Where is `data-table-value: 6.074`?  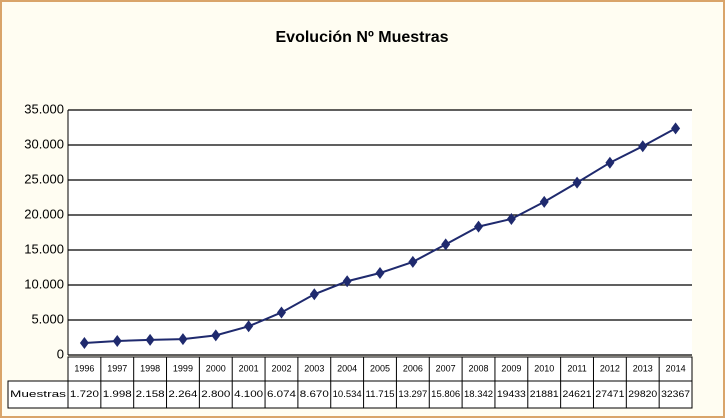 data-table-value: 6.074 is located at coordinates (281, 394).